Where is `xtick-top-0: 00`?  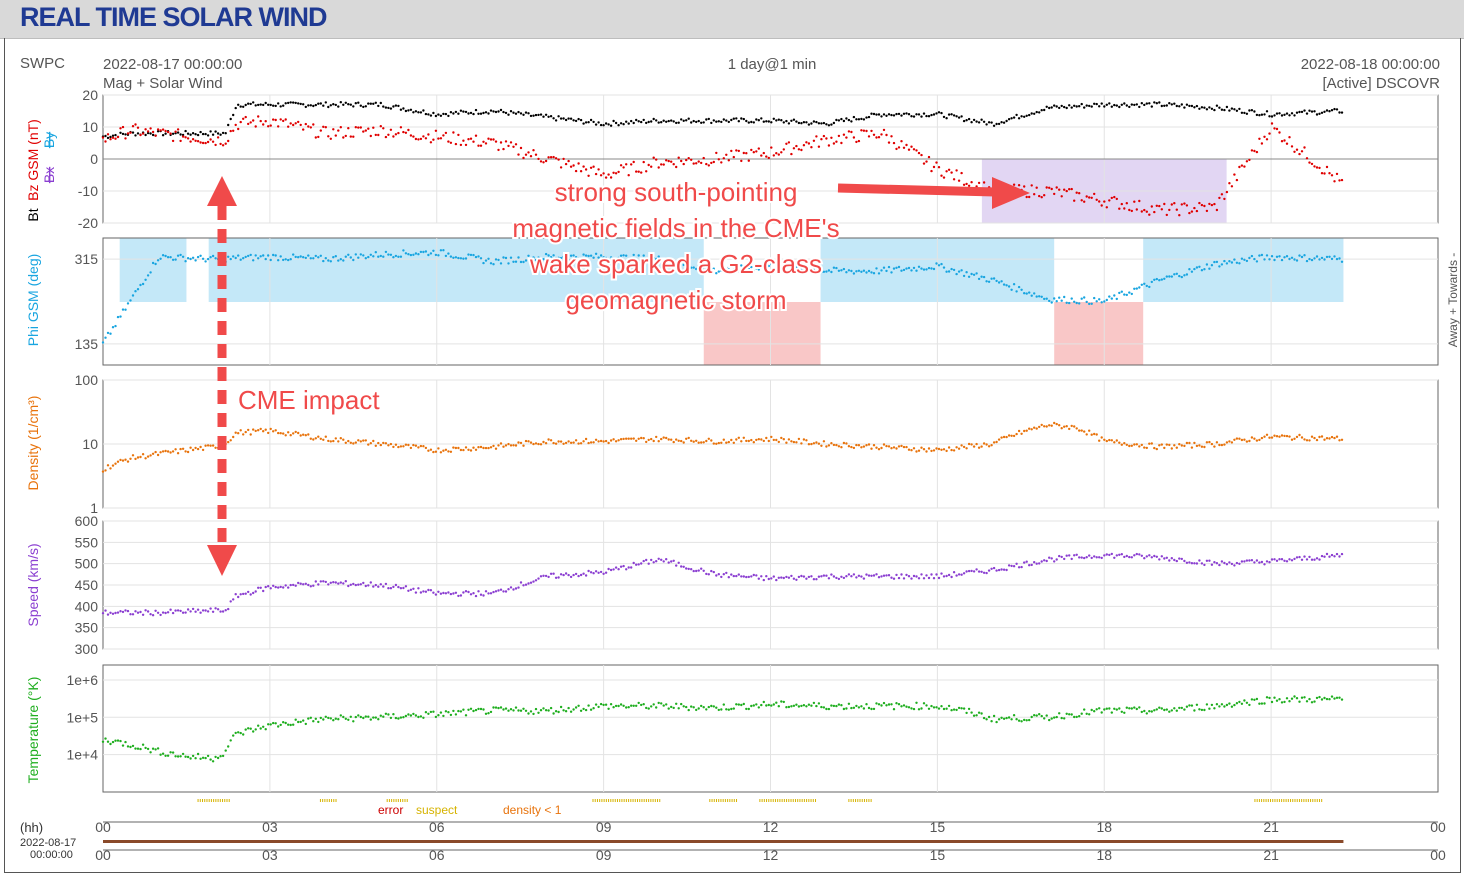
xtick-top-0: 00 is located at coordinates (103, 827).